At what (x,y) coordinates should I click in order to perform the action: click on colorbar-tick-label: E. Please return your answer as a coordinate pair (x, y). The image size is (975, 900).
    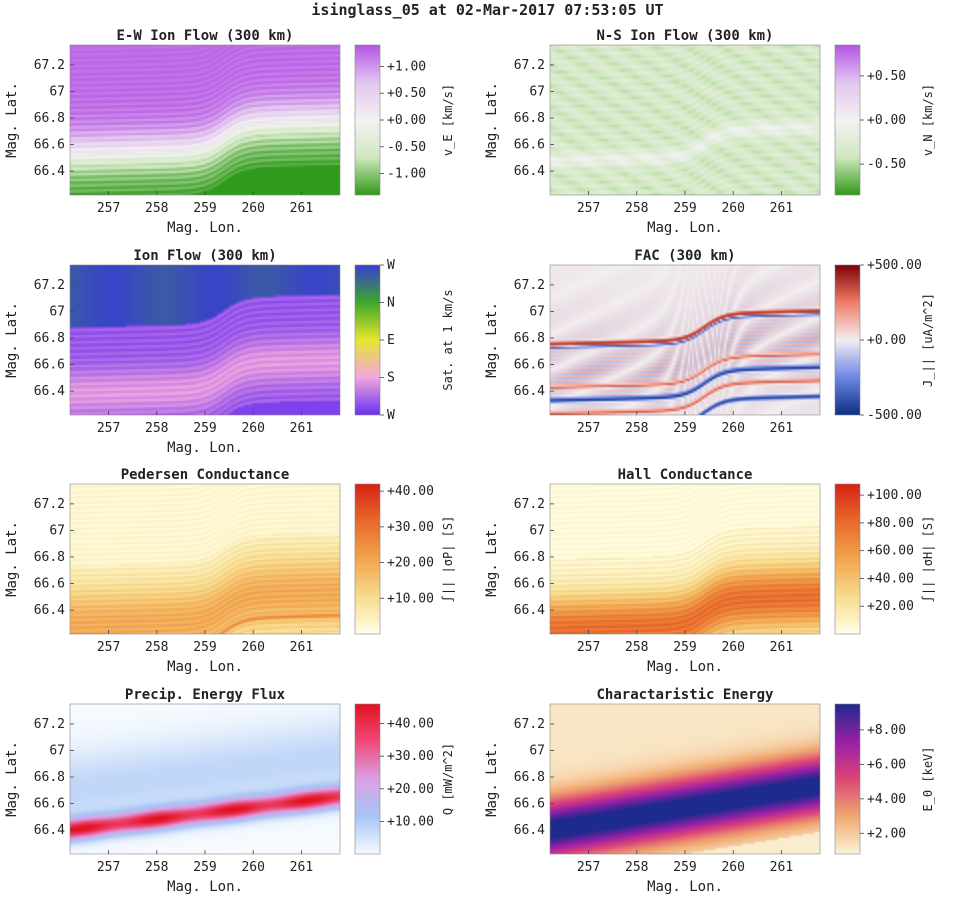
    Looking at the image, I should click on (391, 340).